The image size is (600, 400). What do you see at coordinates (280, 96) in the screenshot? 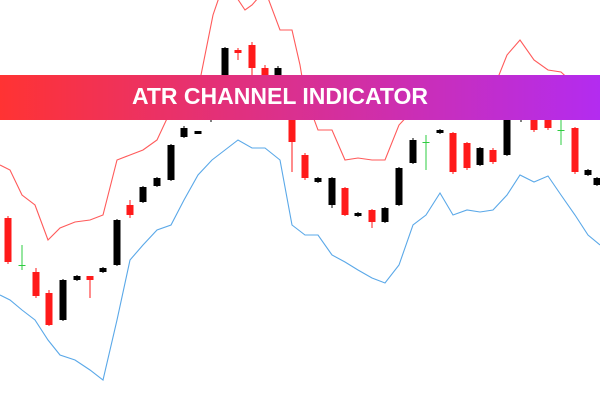
I see `chart-title: ATR CHANNEL INDICATOR` at bounding box center [280, 96].